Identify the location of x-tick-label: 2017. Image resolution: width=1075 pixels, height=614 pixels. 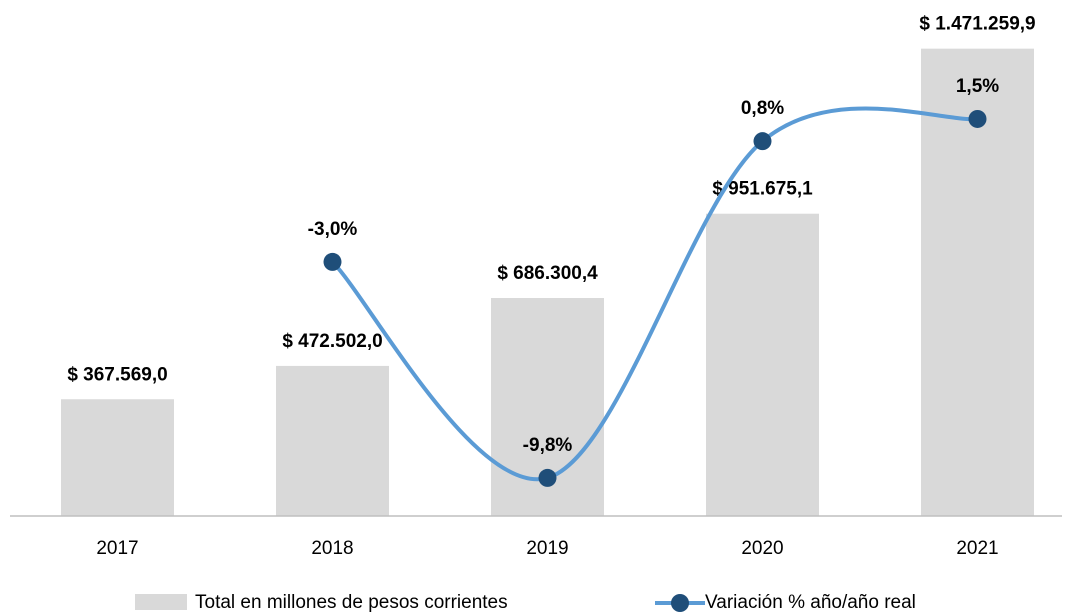
(117, 548).